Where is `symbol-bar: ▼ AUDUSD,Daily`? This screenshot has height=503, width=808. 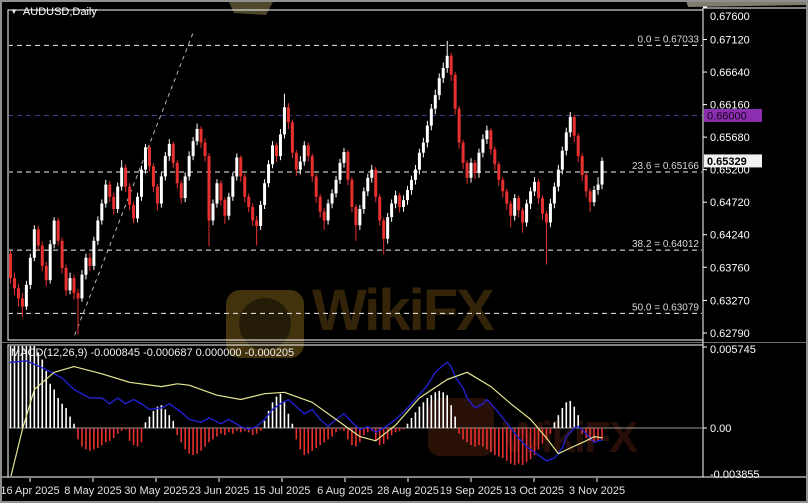
symbol-bar: ▼ AUDUSD,Daily is located at coordinates (53, 12).